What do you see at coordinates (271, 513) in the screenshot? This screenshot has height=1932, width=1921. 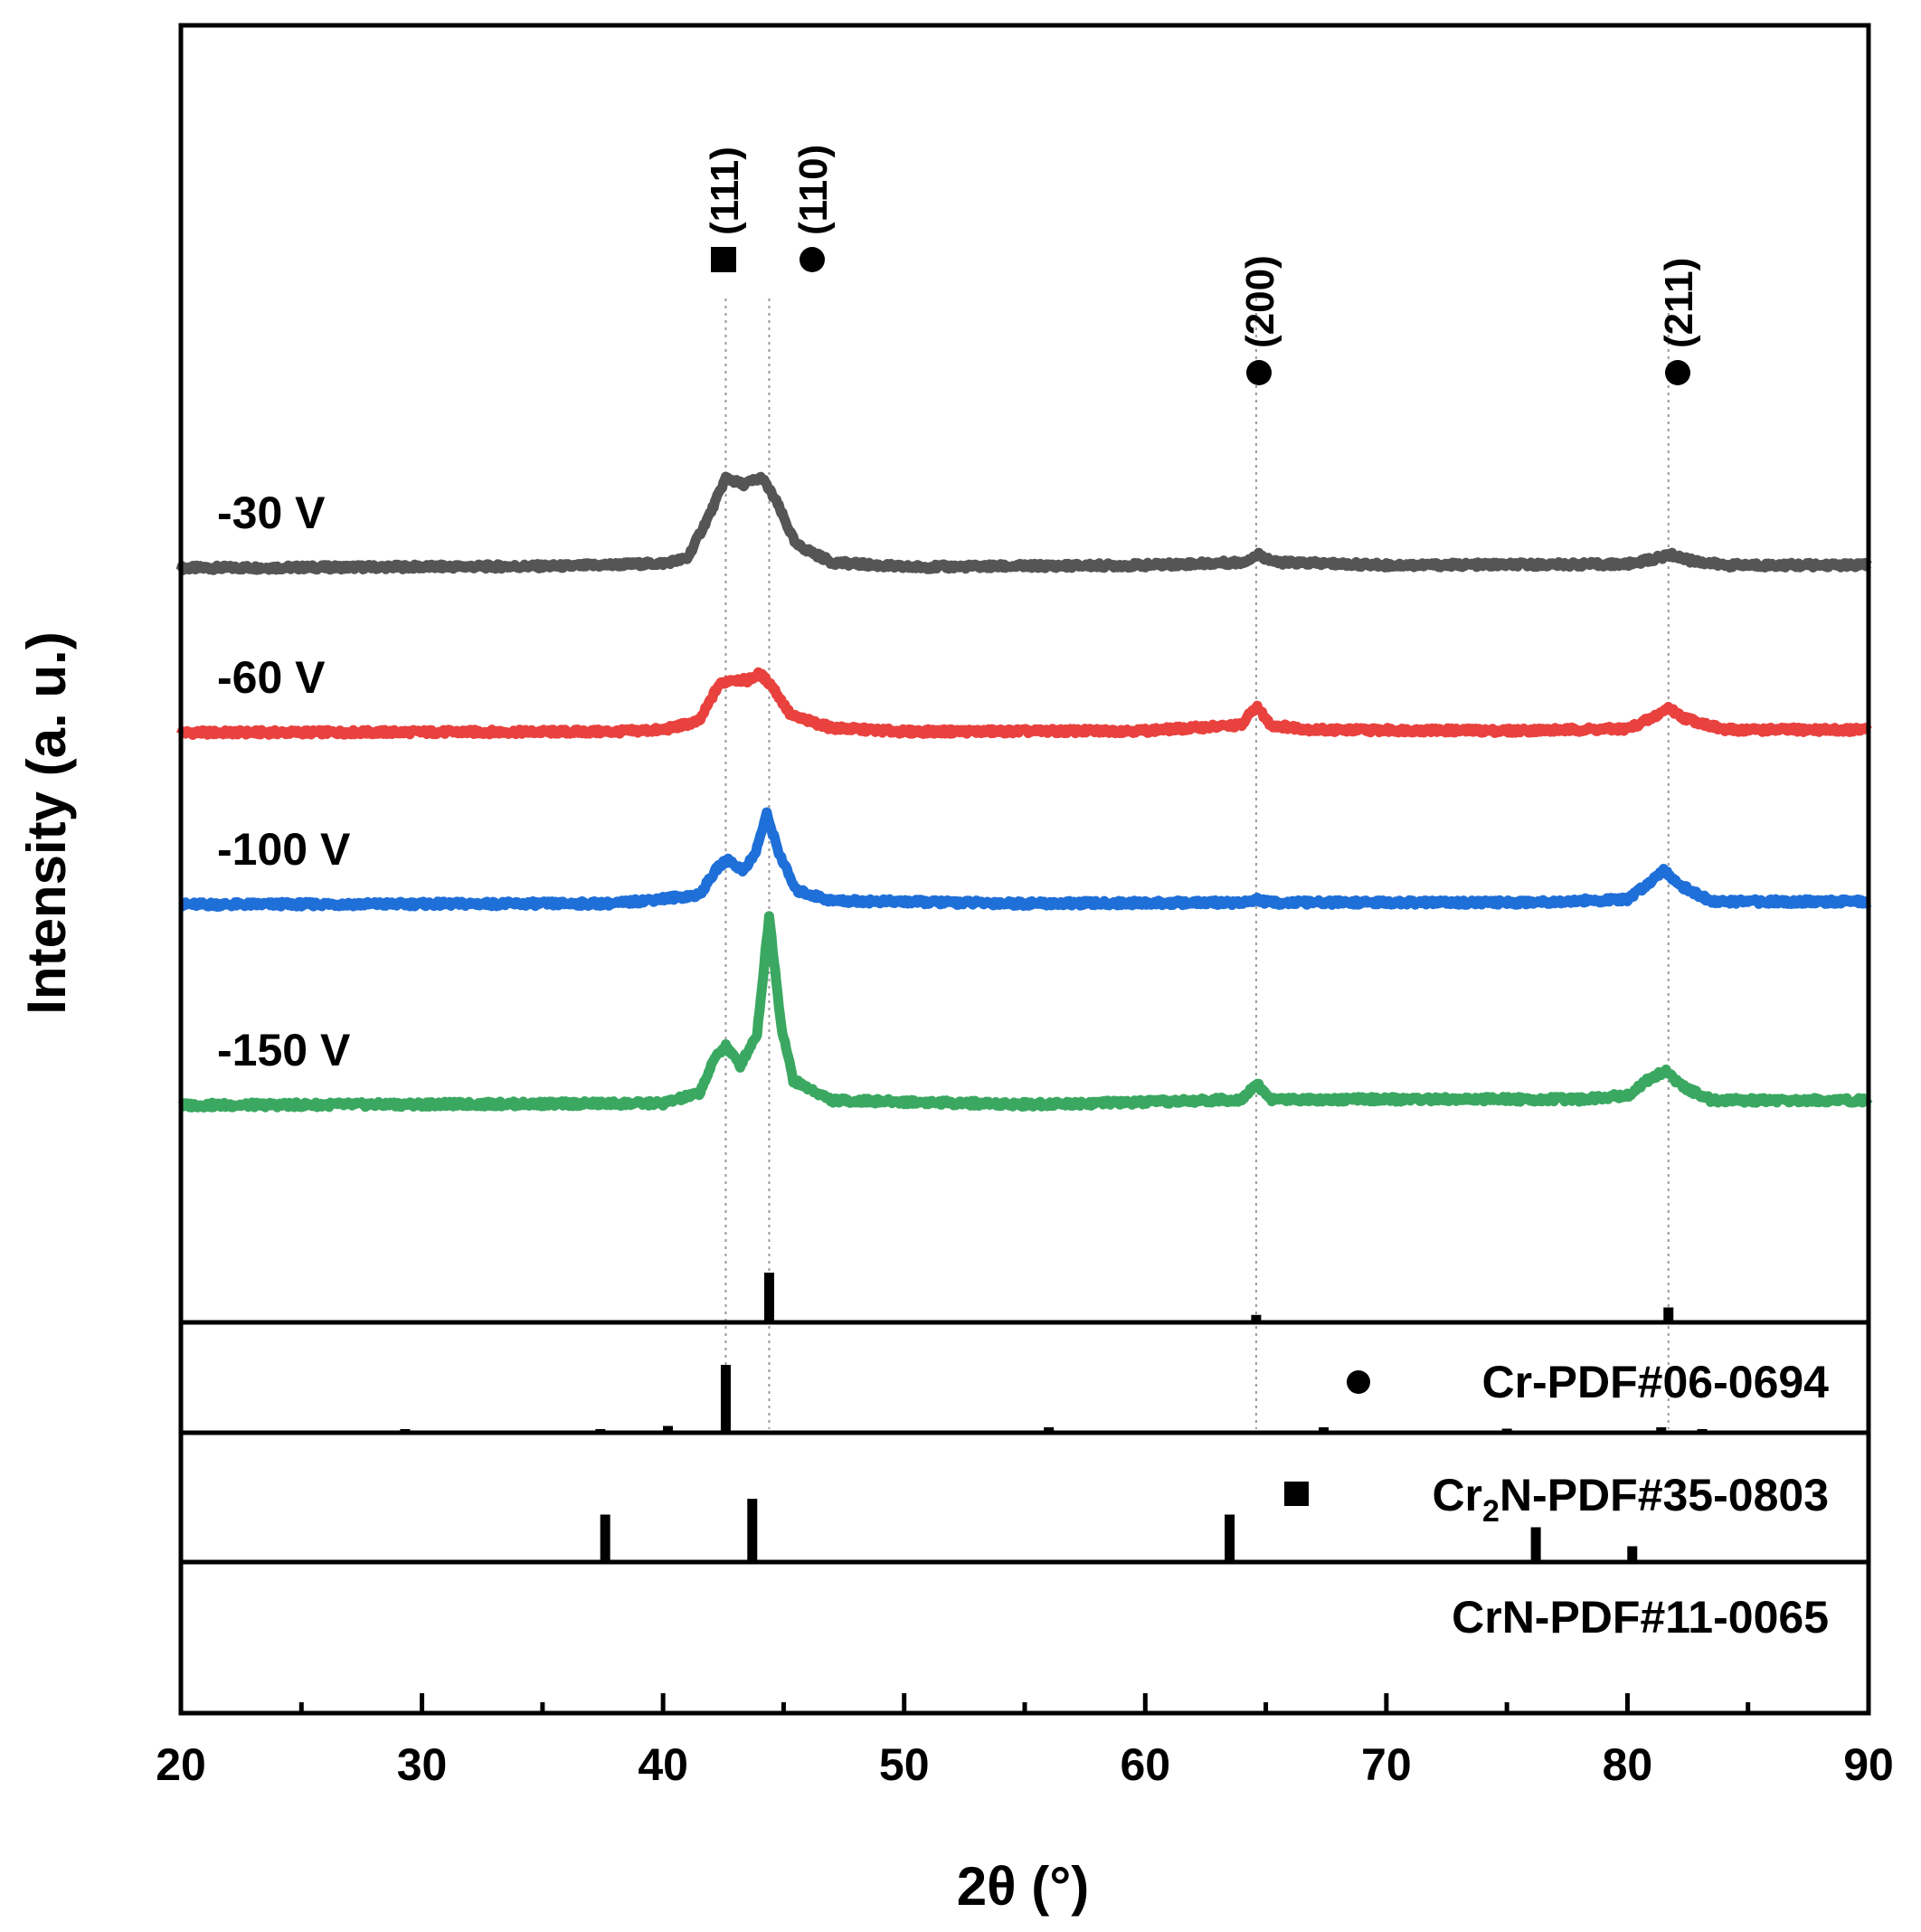 I see `series-label: -30 V` at bounding box center [271, 513].